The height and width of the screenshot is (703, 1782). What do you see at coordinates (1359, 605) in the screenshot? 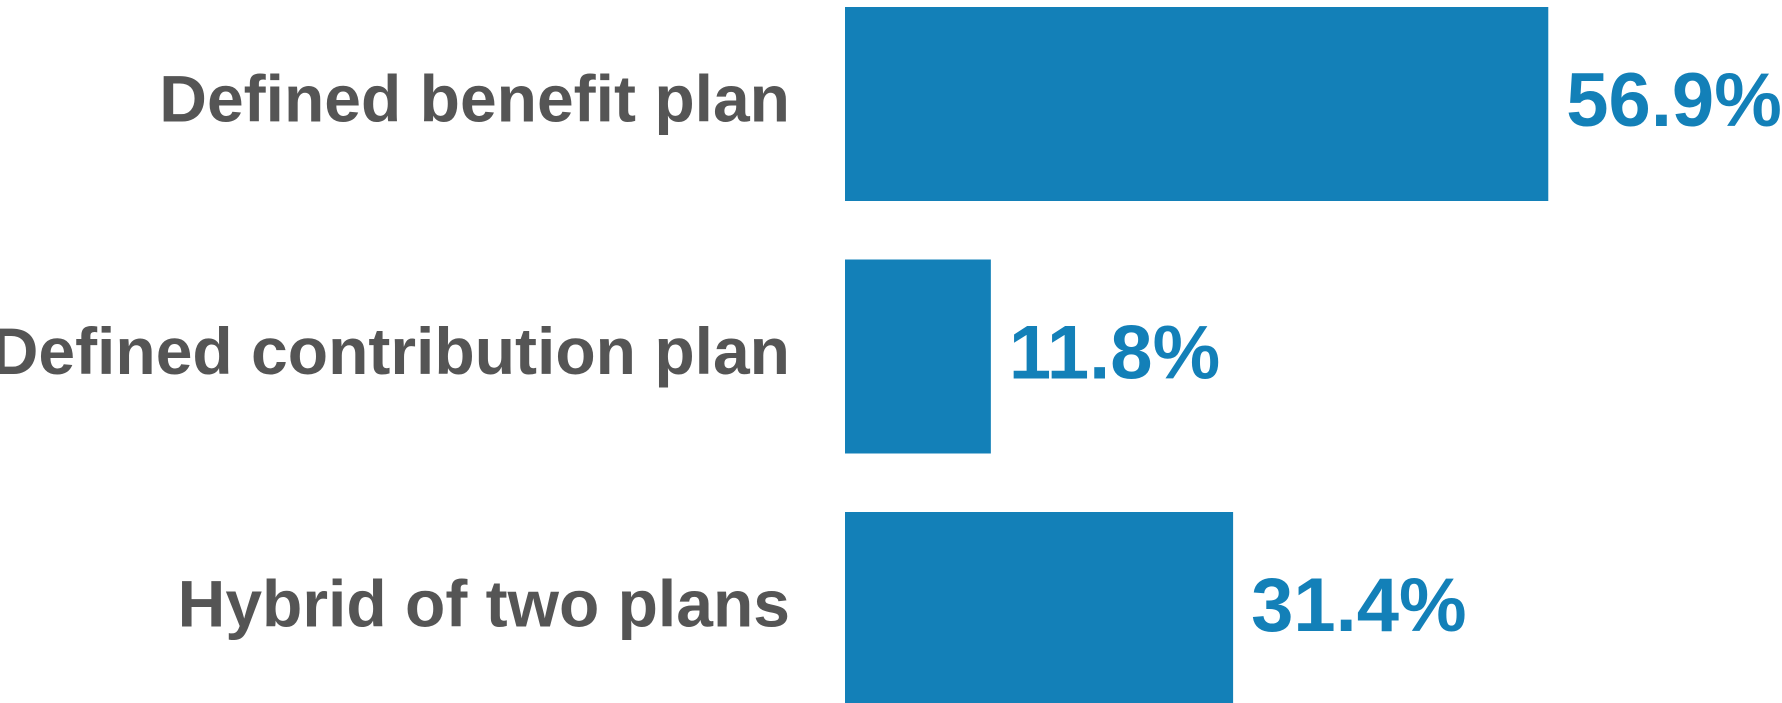
I see `value-label: 31.4%` at bounding box center [1359, 605].